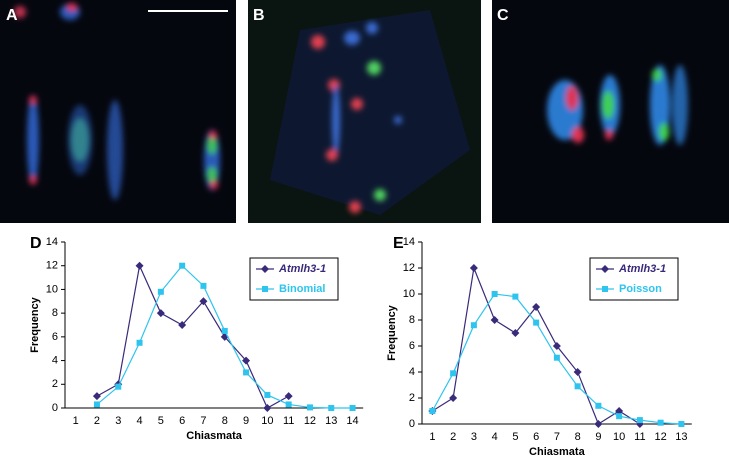 This screenshot has height=457, width=729. What do you see at coordinates (409, 294) in the screenshot?
I see `y-tick-label: 10` at bounding box center [409, 294].